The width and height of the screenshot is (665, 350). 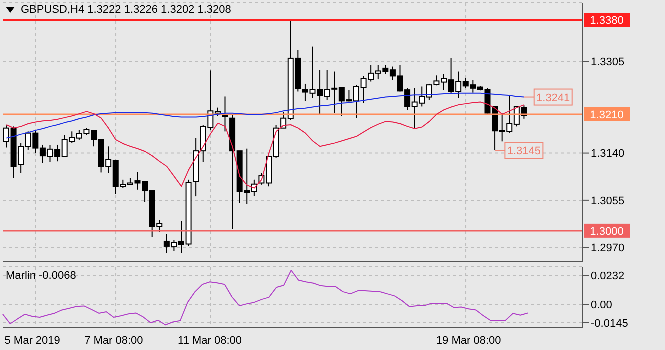 I want to click on y-tick-label: 1.2970, so click(x=608, y=248).